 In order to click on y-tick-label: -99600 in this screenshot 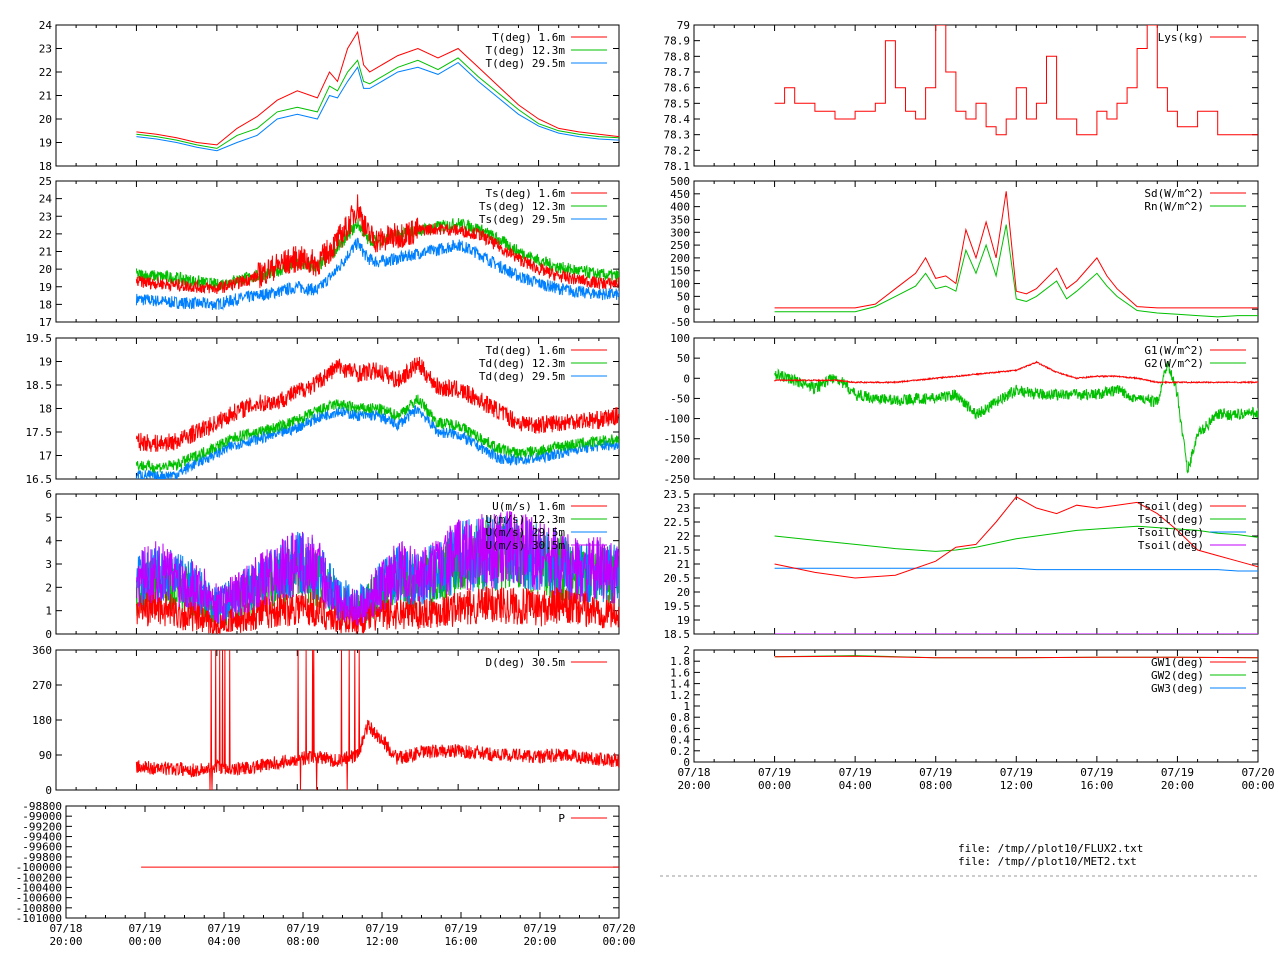, I will do `click(42, 847)`.